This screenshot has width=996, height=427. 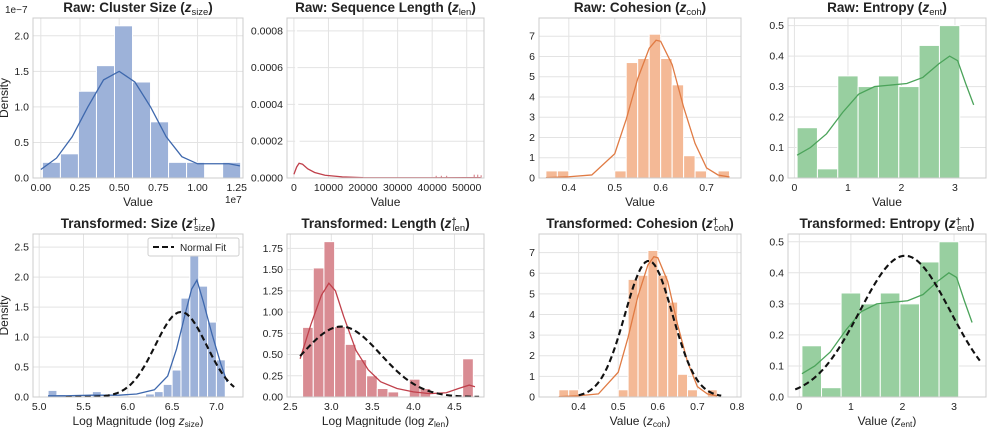 I want to click on x-tick-label: 3.5, so click(x=372, y=407).